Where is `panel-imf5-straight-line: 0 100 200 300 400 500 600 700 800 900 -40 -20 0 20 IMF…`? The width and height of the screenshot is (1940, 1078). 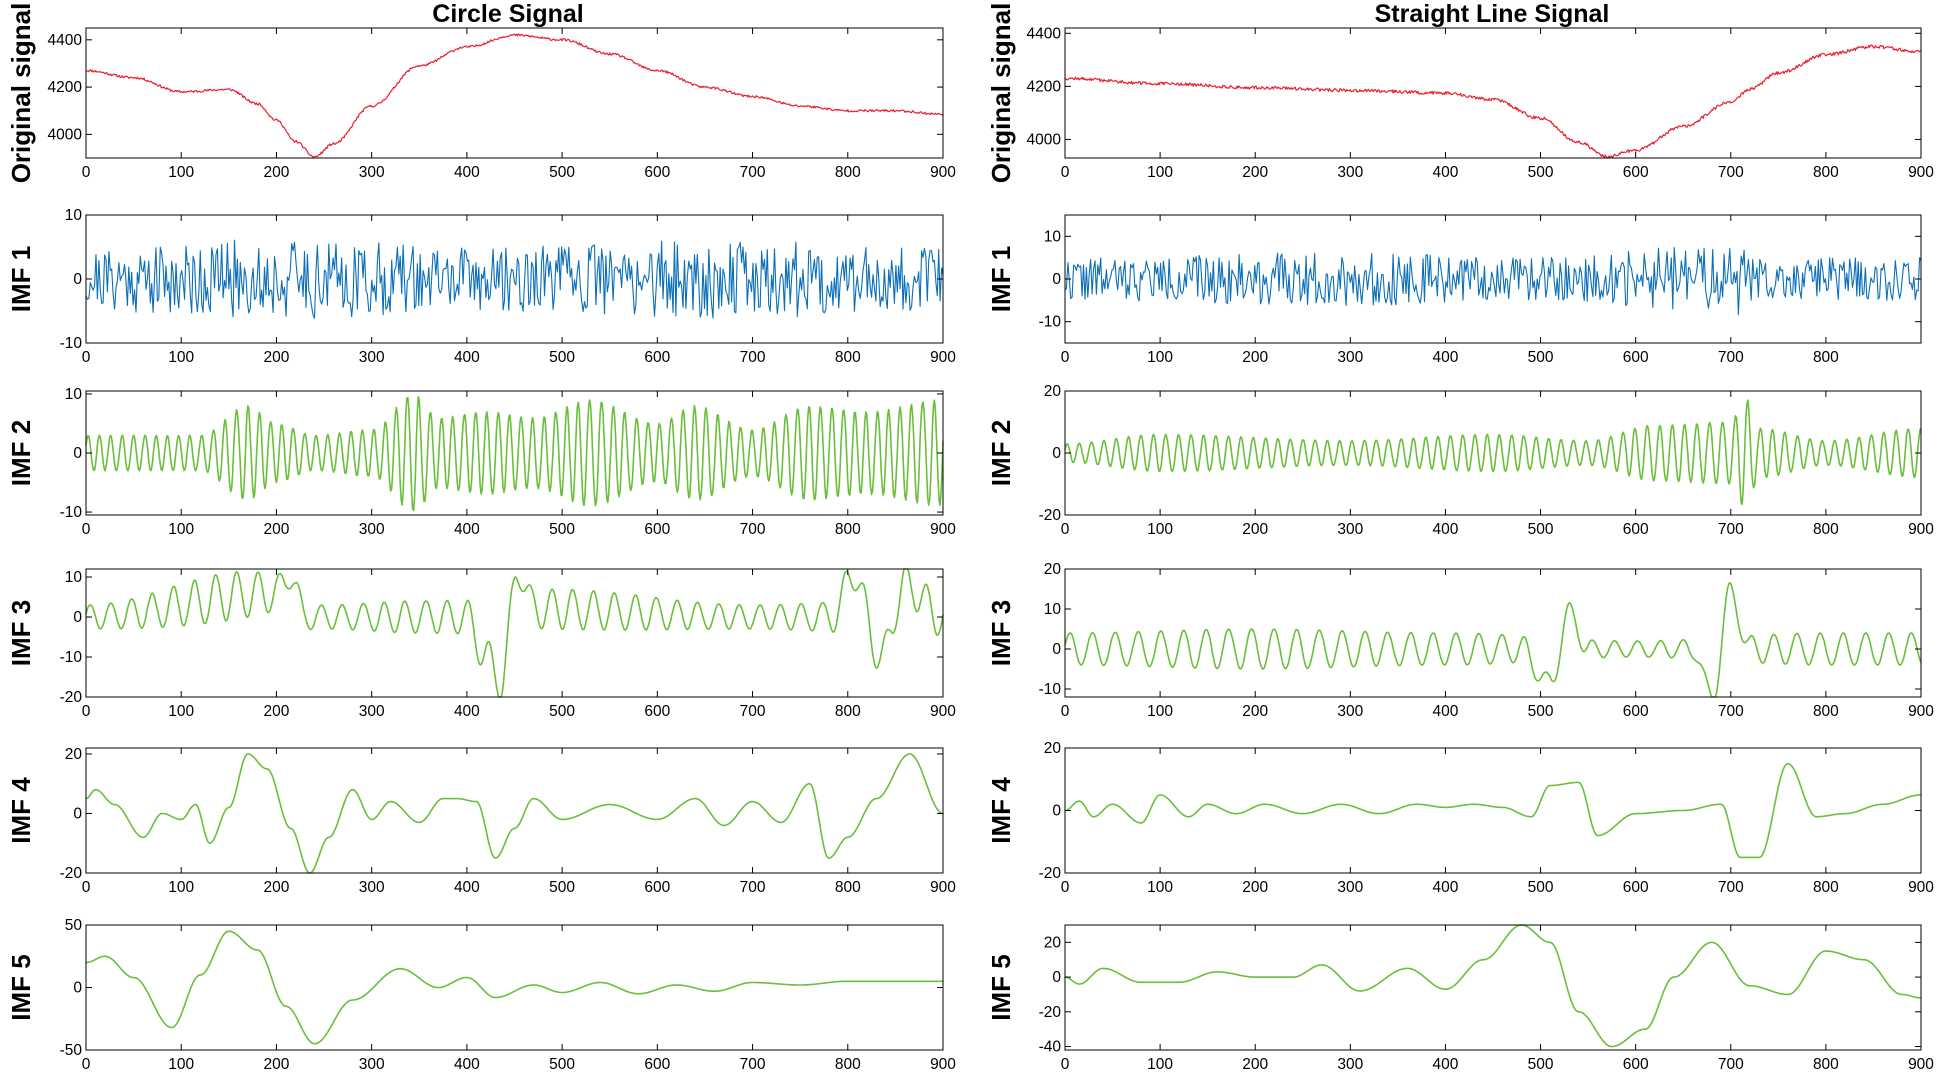 panel-imf5-straight-line: 0 100 200 300 400 500 600 700 800 900 -40 -20 0 20 IMF… is located at coordinates (1460, 998).